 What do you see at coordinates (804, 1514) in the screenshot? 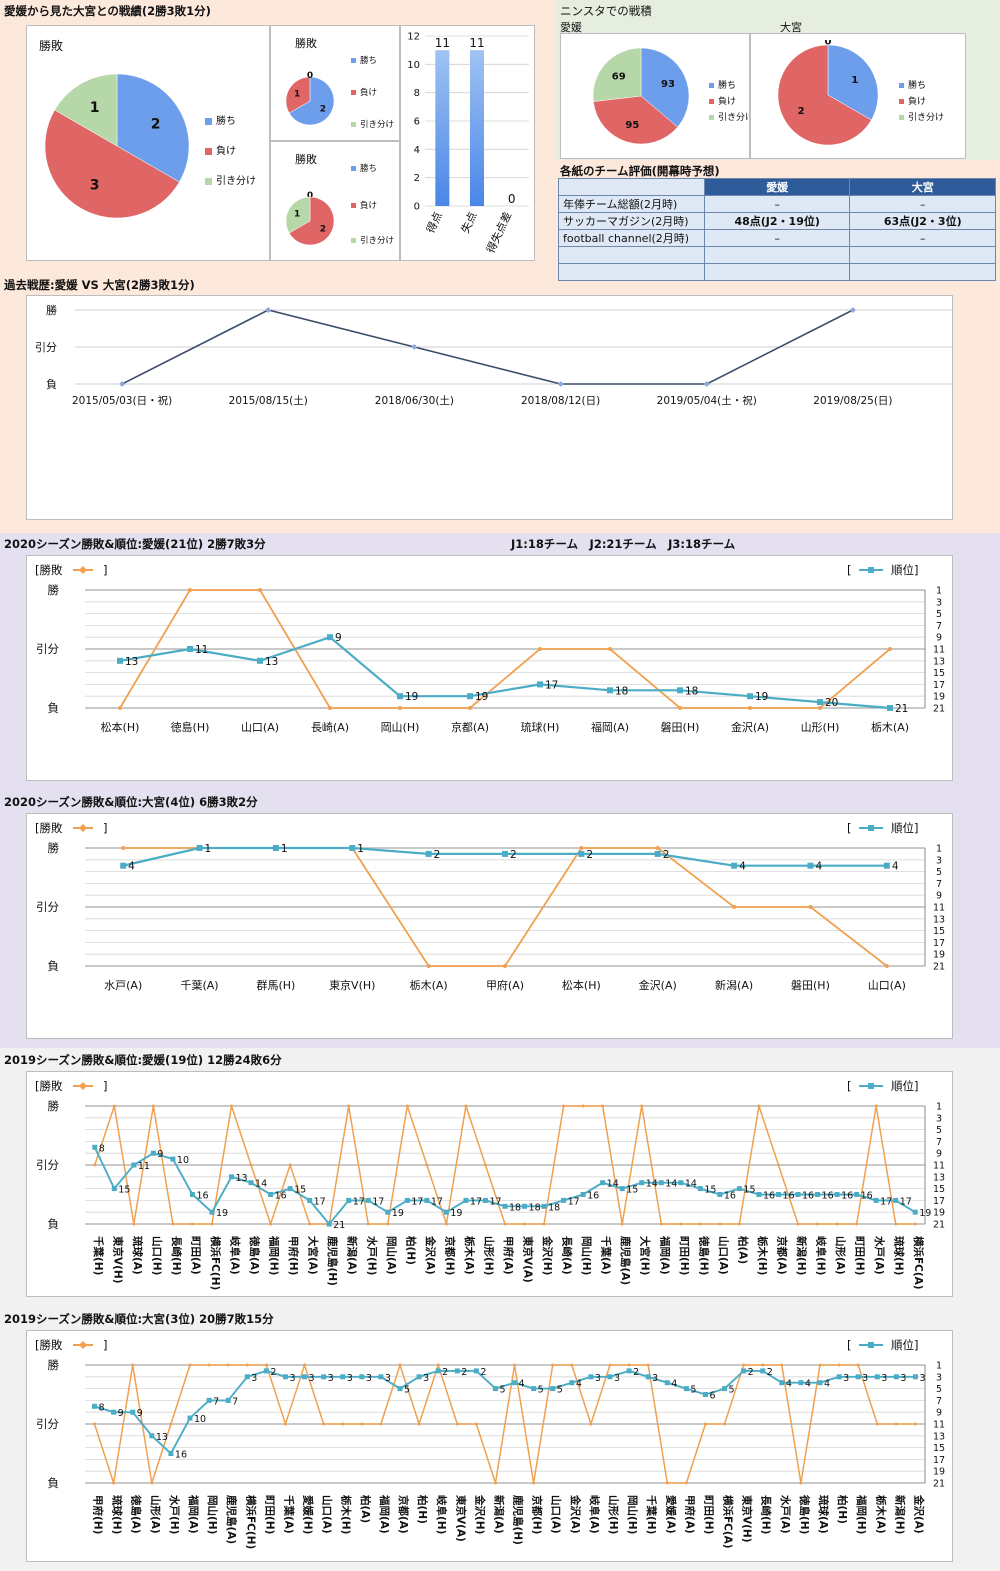
I see `omiya2019-xlabel: 徳島(H)` at bounding box center [804, 1514].